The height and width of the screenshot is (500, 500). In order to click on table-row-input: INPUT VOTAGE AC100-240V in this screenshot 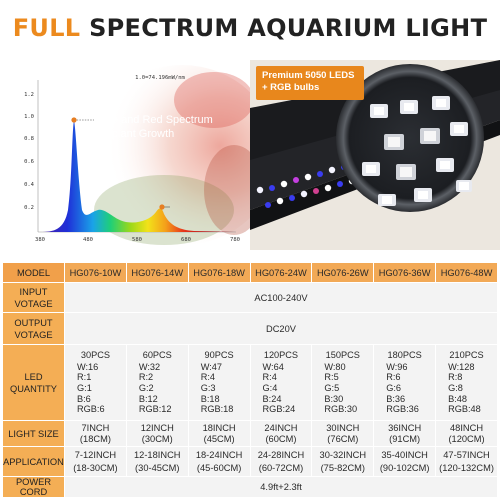, I will do `click(250, 297)`.